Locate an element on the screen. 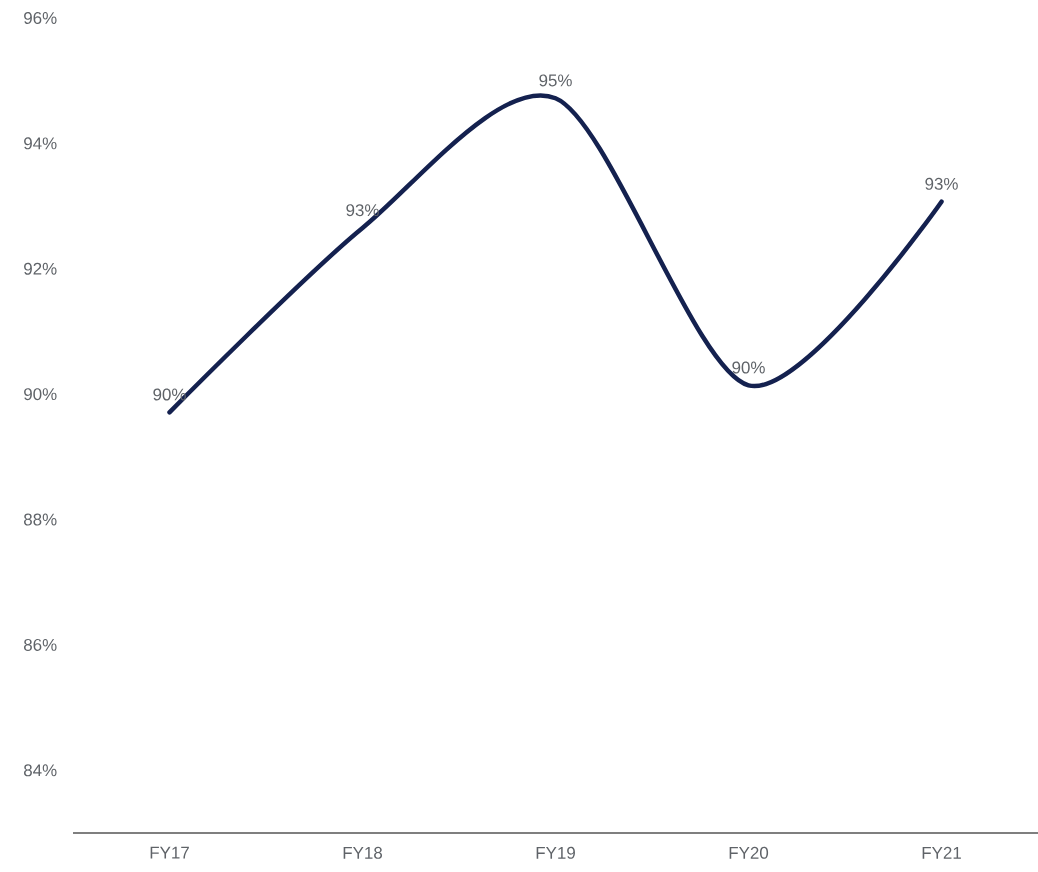 This screenshot has width=1038, height=872. data-label: 95% is located at coordinates (555, 80).